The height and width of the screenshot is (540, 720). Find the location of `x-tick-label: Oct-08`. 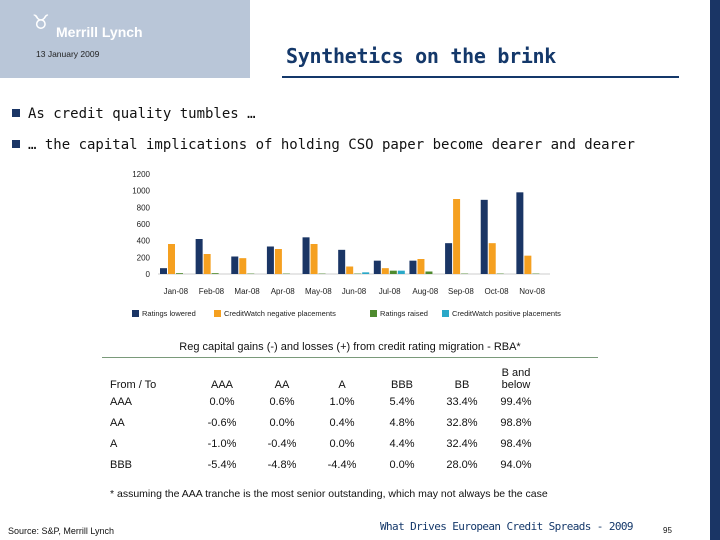

x-tick-label: Oct-08 is located at coordinates (497, 291).